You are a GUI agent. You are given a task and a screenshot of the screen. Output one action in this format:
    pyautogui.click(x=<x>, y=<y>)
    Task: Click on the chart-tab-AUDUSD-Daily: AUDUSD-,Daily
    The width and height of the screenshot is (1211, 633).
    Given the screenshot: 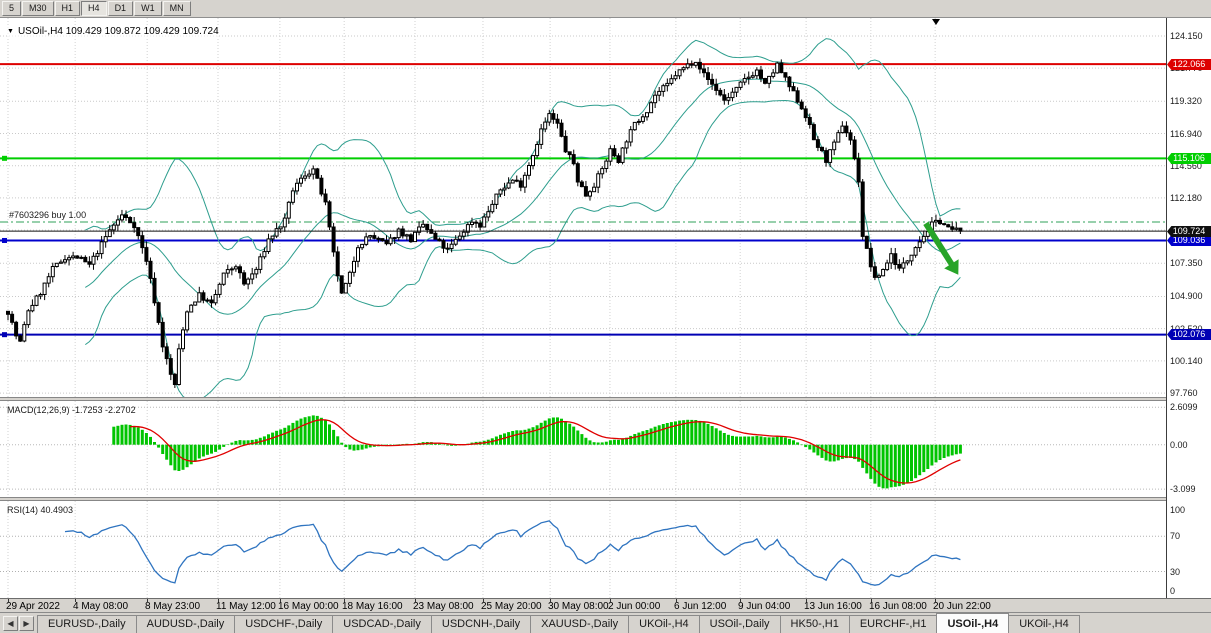 What is the action you would take?
    pyautogui.click(x=185, y=624)
    